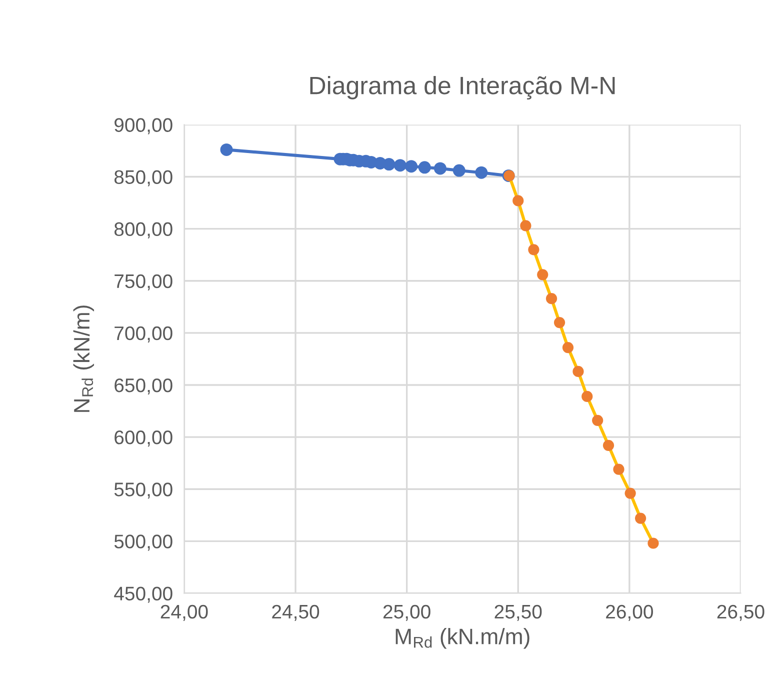 This screenshot has height=689, width=774. Describe the element at coordinates (296, 612) in the screenshot. I see `x-tick-label: 24,50` at that location.